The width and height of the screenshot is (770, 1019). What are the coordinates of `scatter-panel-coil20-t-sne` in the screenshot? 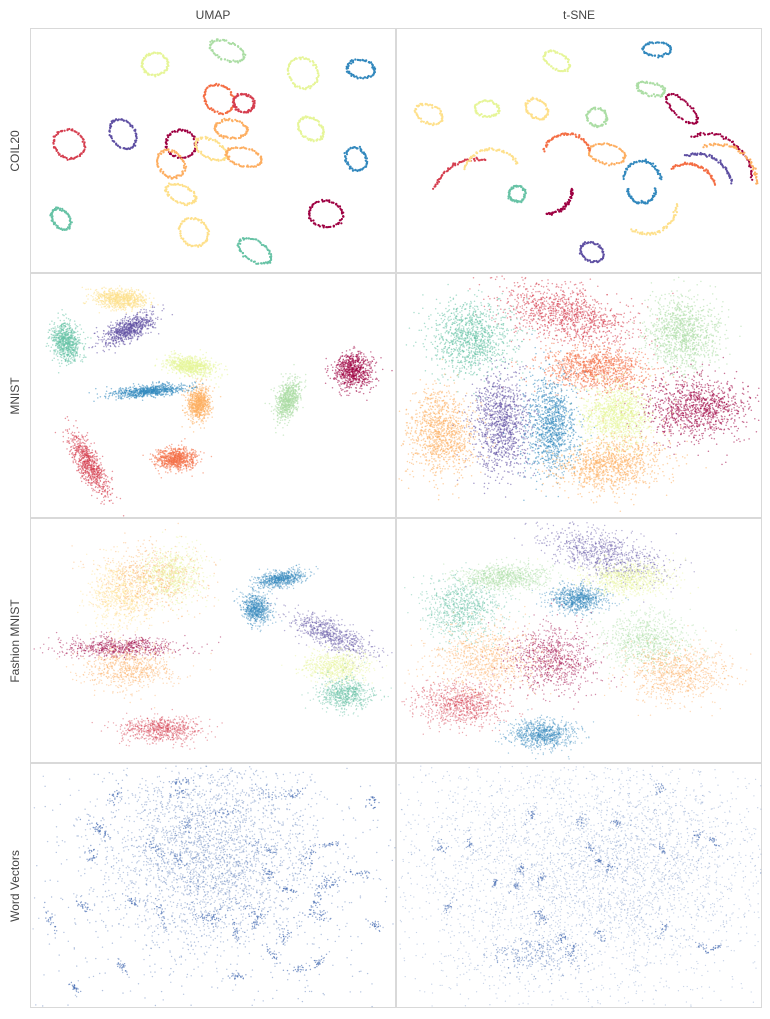 It's located at (579, 150).